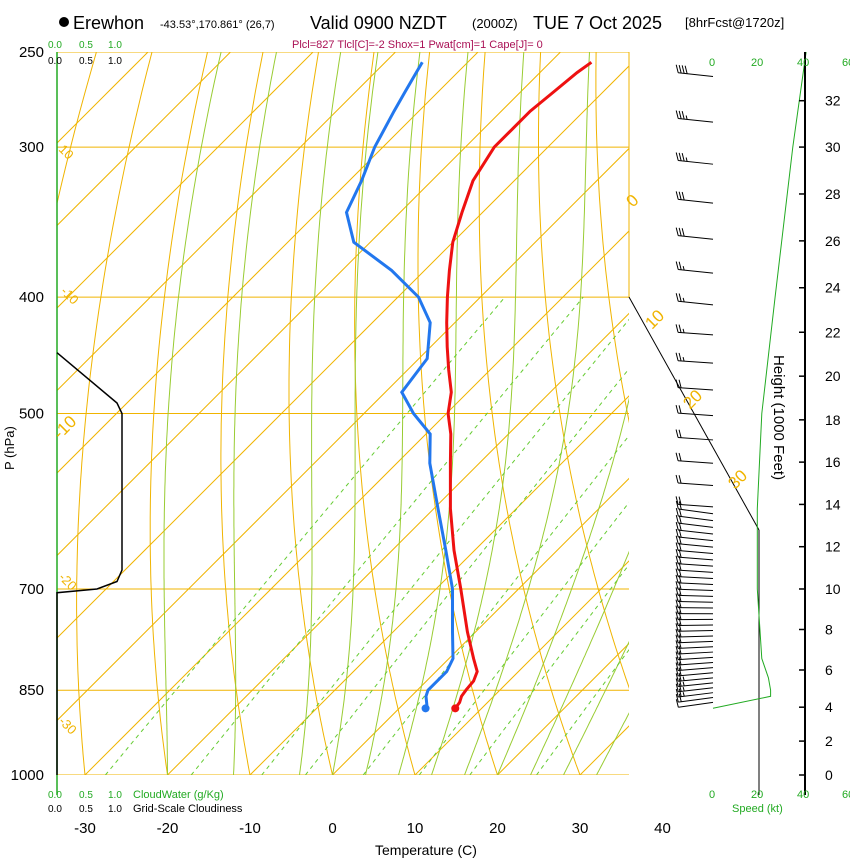 This screenshot has height=860, width=850. Describe the element at coordinates (833, 376) in the screenshot. I see `height-tick-20: 20` at that location.